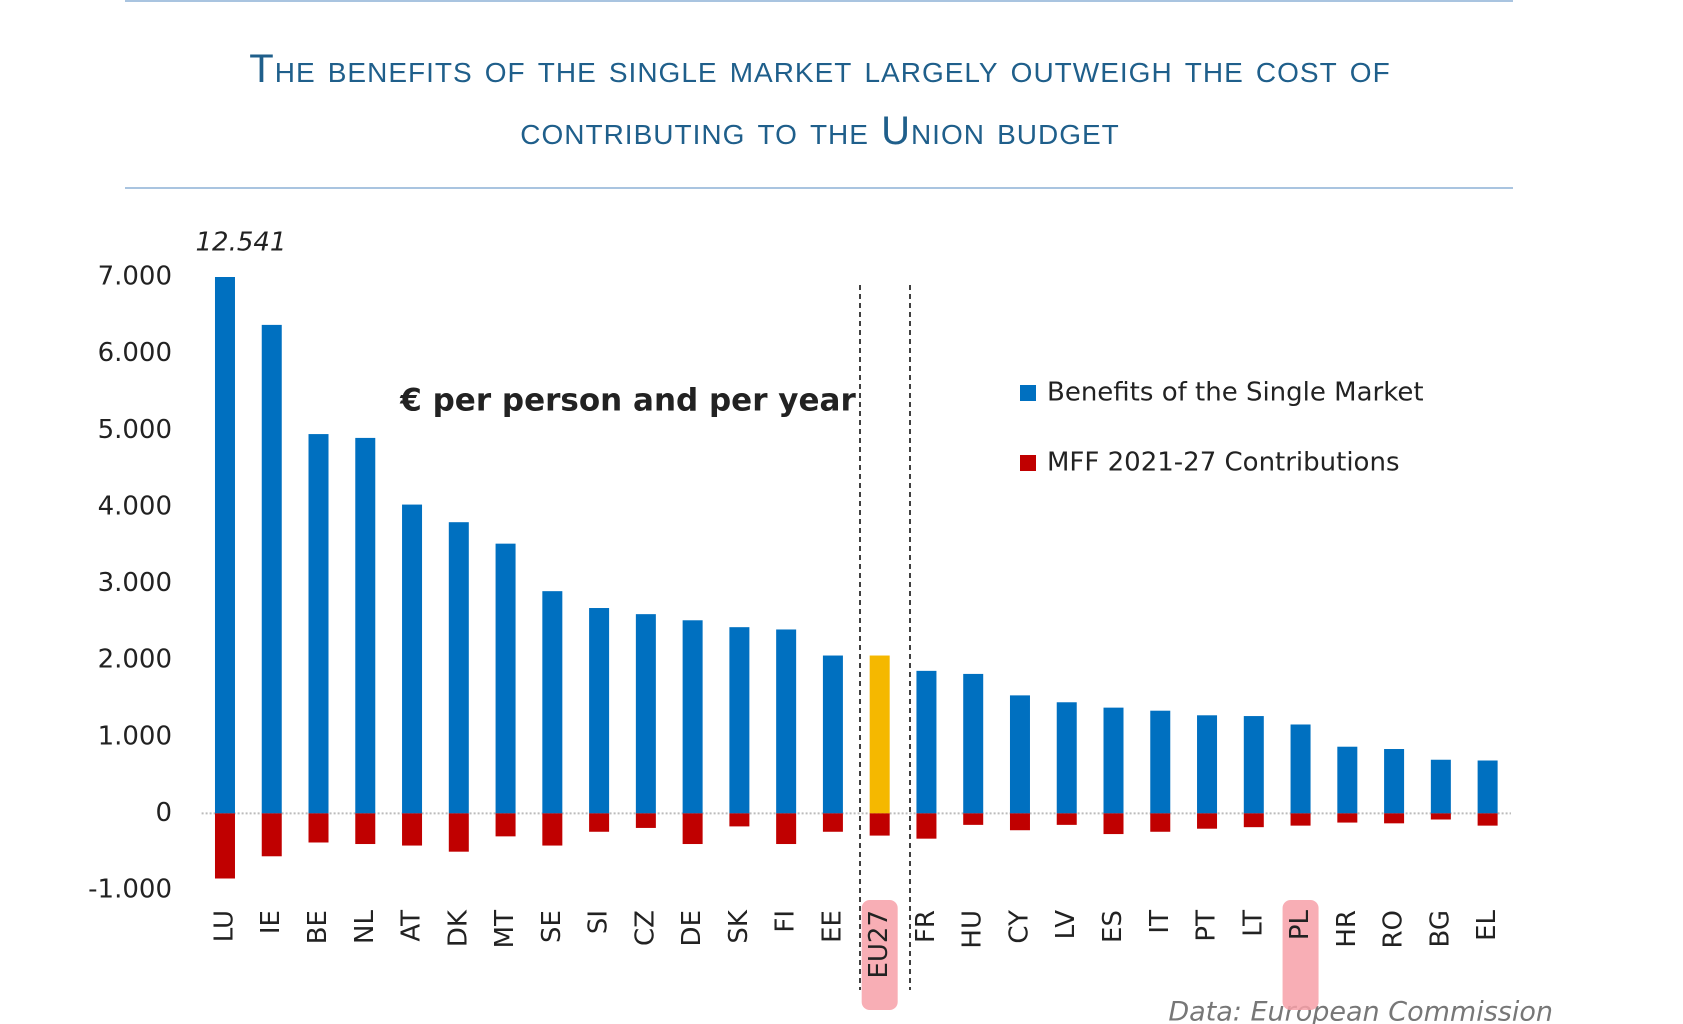 The width and height of the screenshot is (1683, 1024). Describe the element at coordinates (1253, 923) in the screenshot. I see `x-tick-label: LT` at that location.